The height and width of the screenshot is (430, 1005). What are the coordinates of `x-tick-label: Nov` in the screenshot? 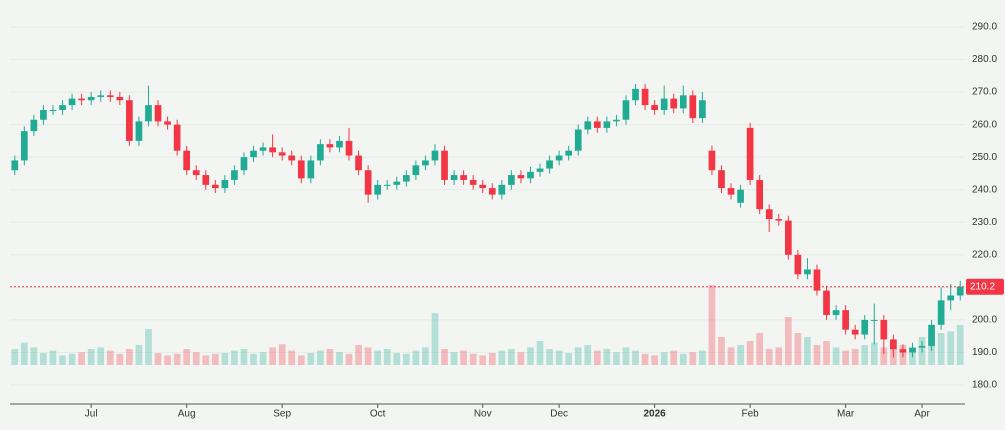 It's located at (483, 414).